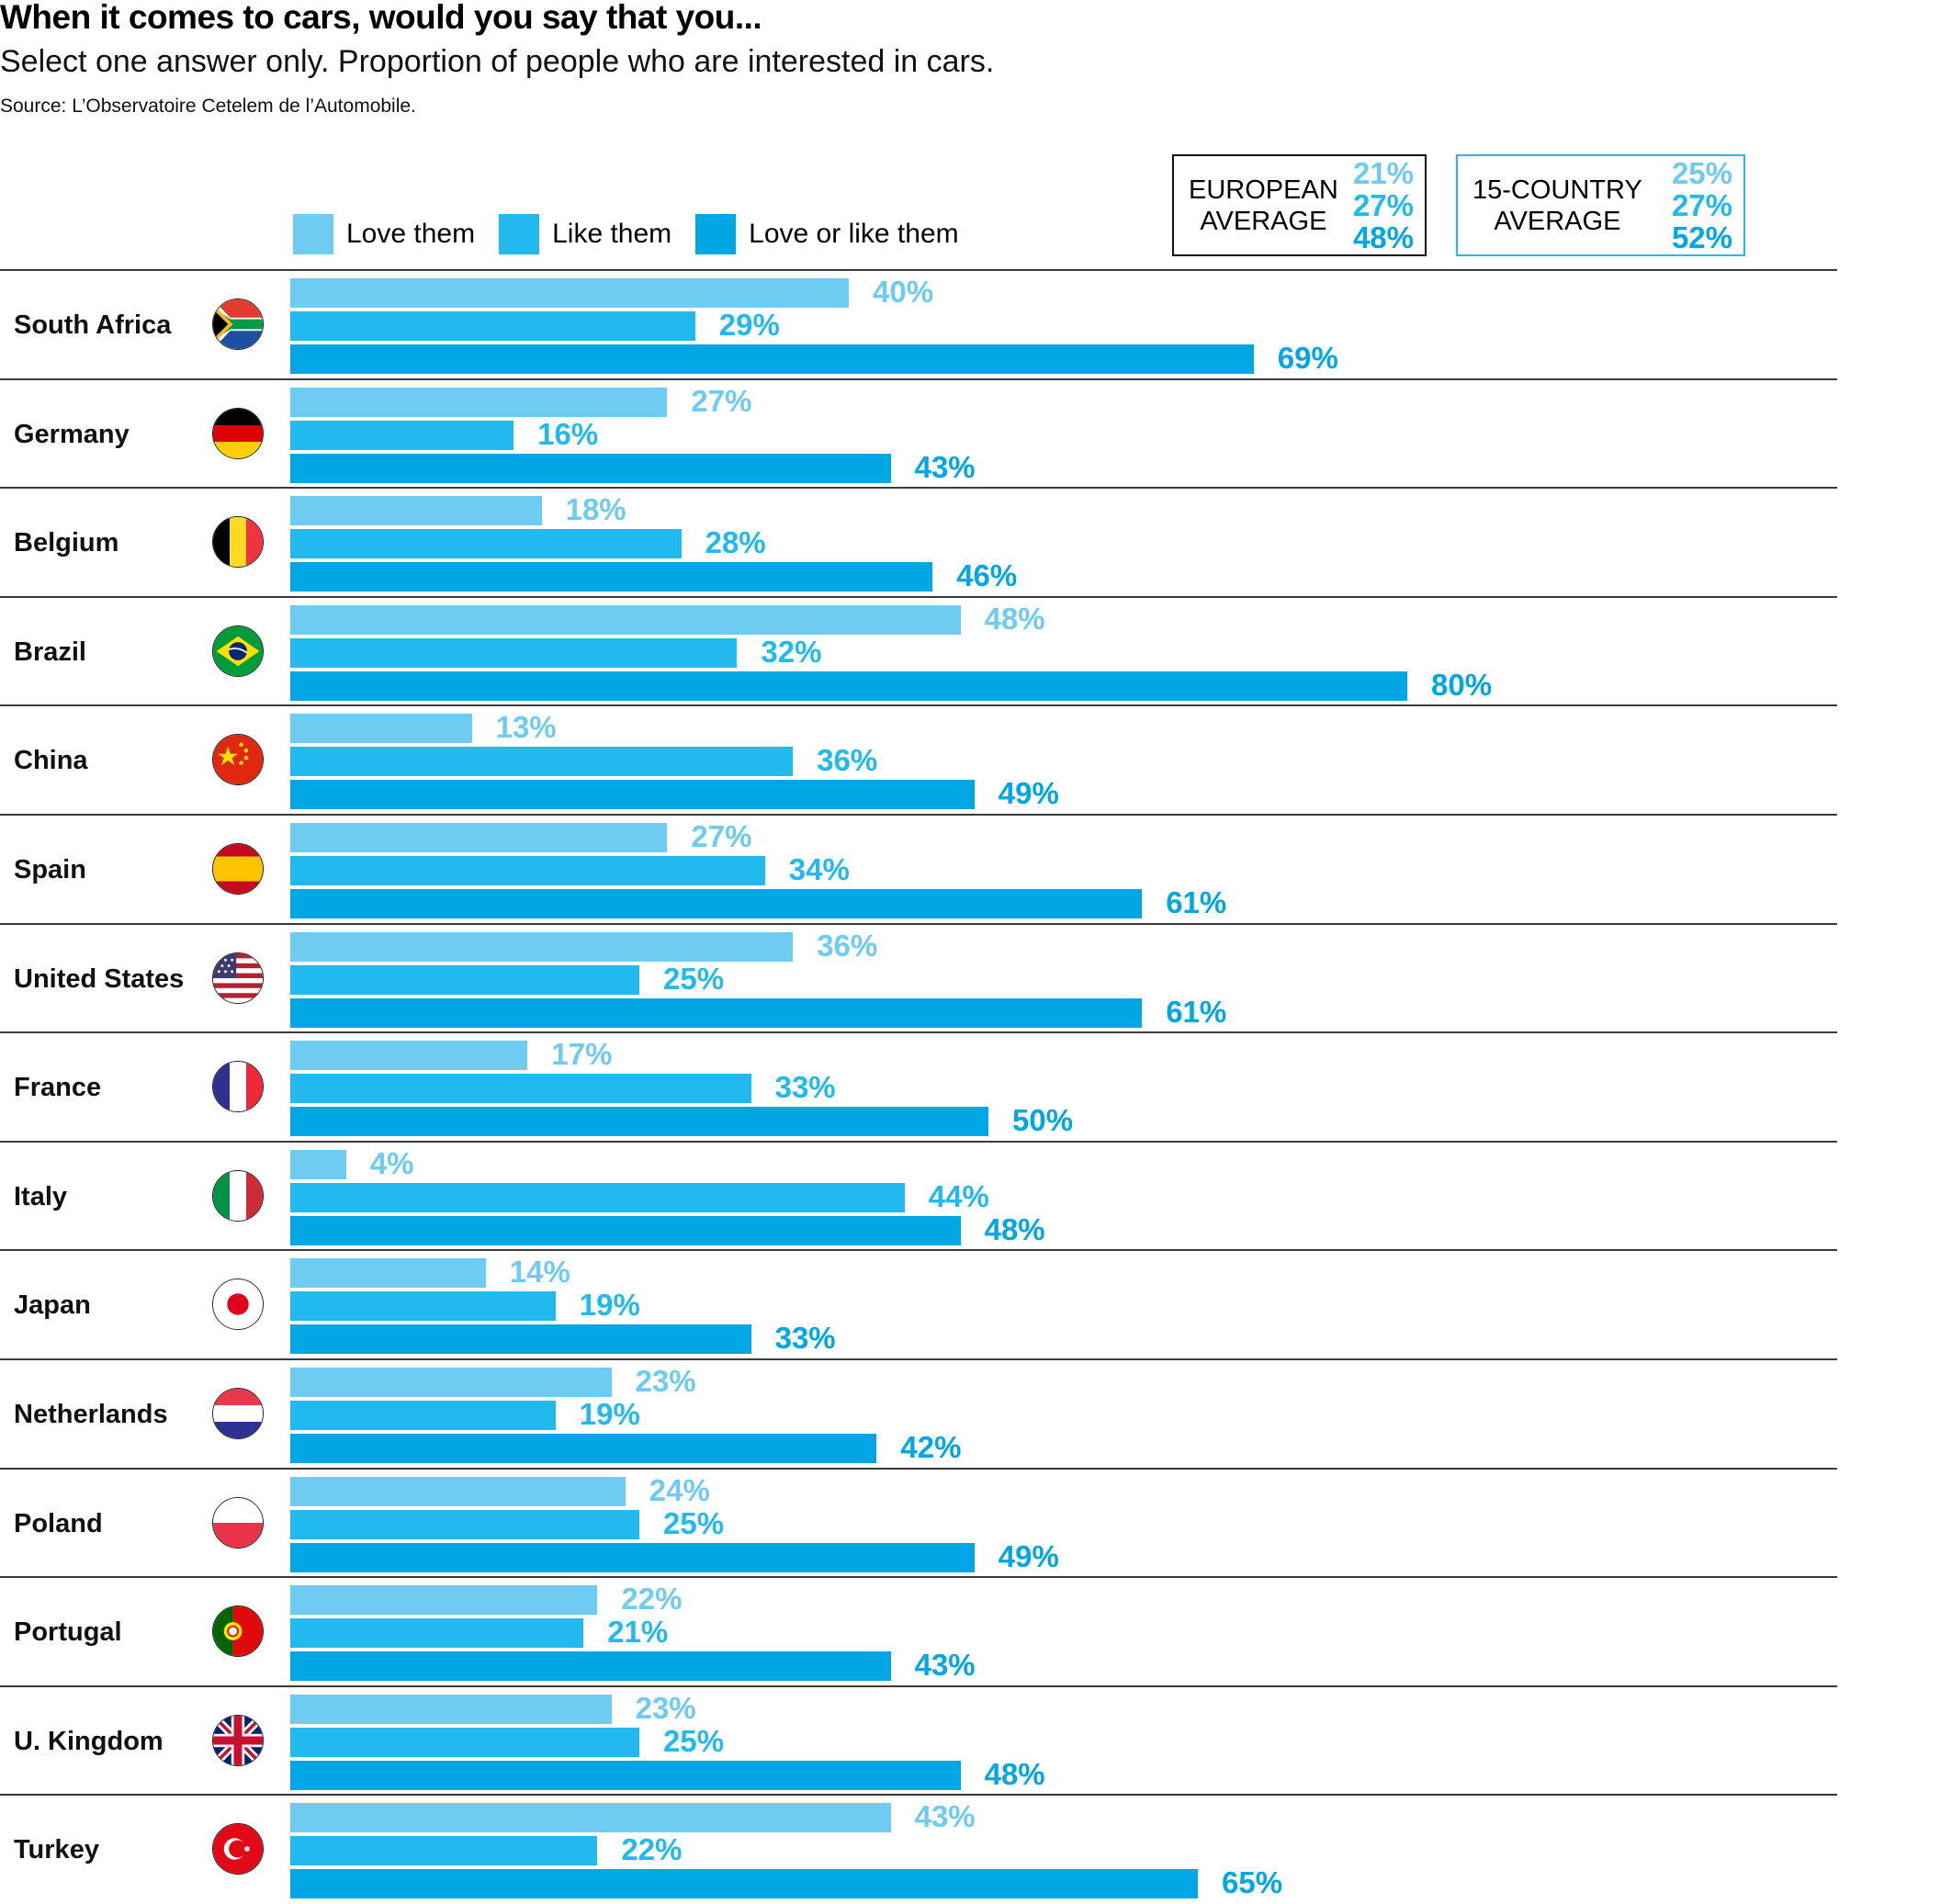 This screenshot has width=1952, height=1904. Describe the element at coordinates (1701, 237) in the screenshot. I see `avg-love-or-like-value: 52%` at that location.